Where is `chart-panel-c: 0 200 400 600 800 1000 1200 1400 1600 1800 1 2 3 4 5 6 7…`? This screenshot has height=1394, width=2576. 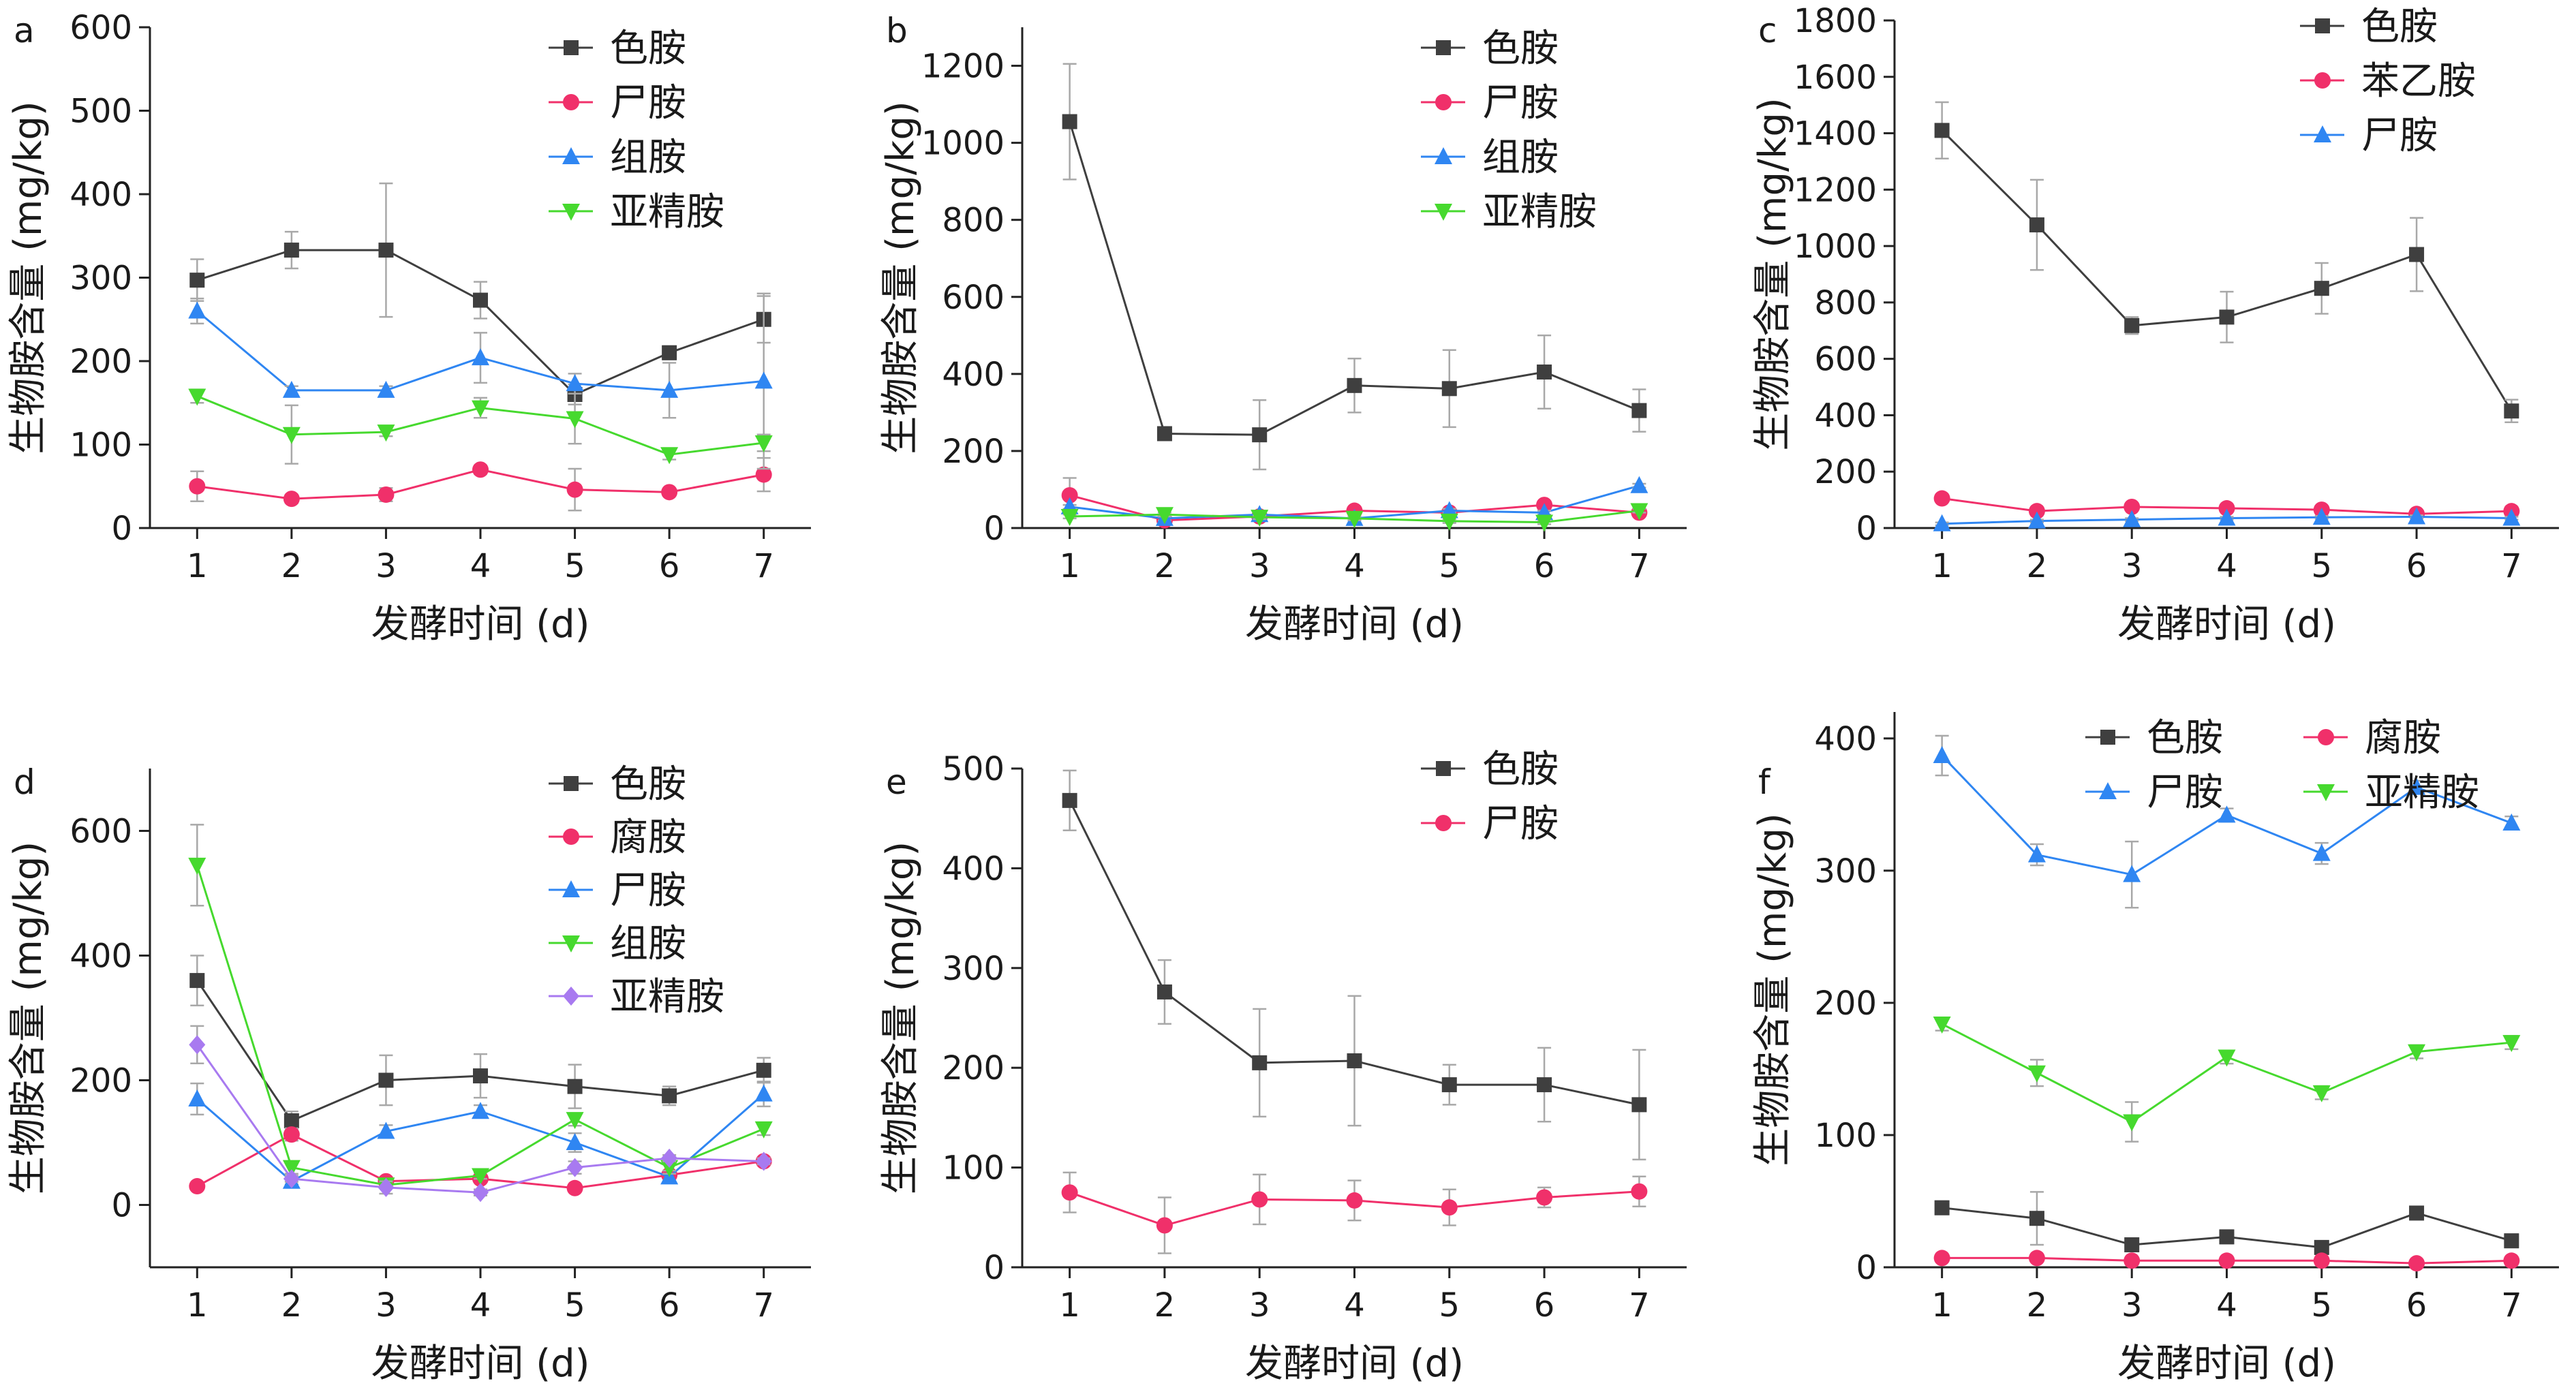 chart-panel-c: 0 200 400 600 800 1000 1200 1400 1600 1800 1 2 3 4 5 6 7… is located at coordinates (2155, 324).